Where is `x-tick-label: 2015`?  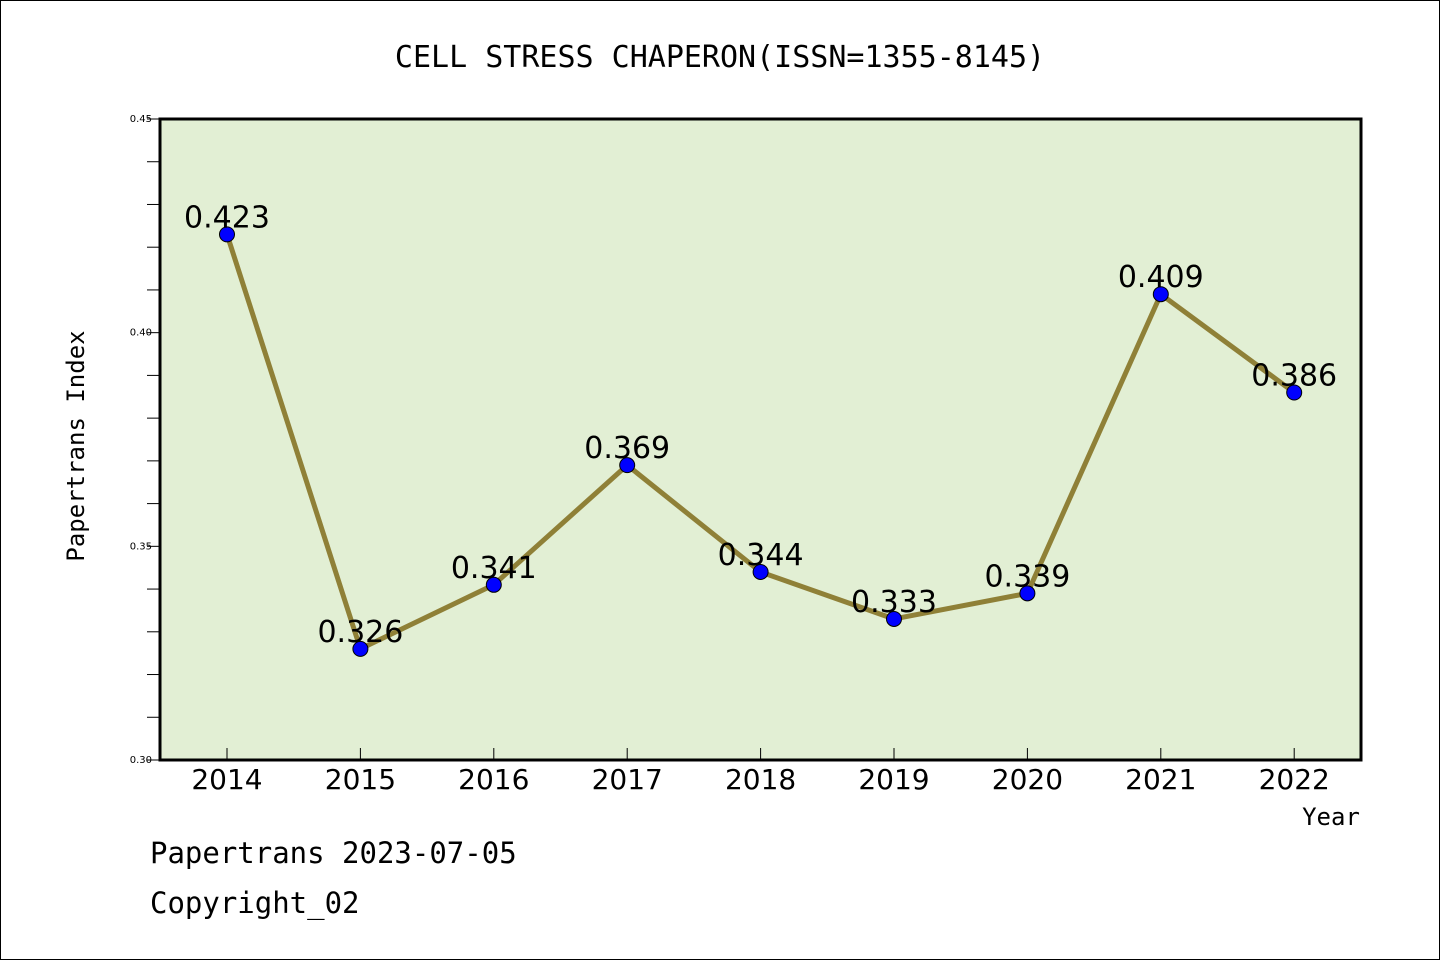
x-tick-label: 2015 is located at coordinates (360, 779).